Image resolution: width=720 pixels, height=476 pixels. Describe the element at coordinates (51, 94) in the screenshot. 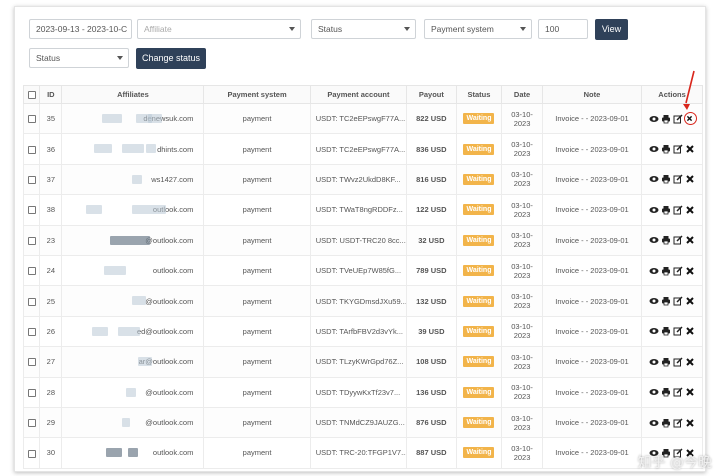

I see `column-header-id: ID` at that location.